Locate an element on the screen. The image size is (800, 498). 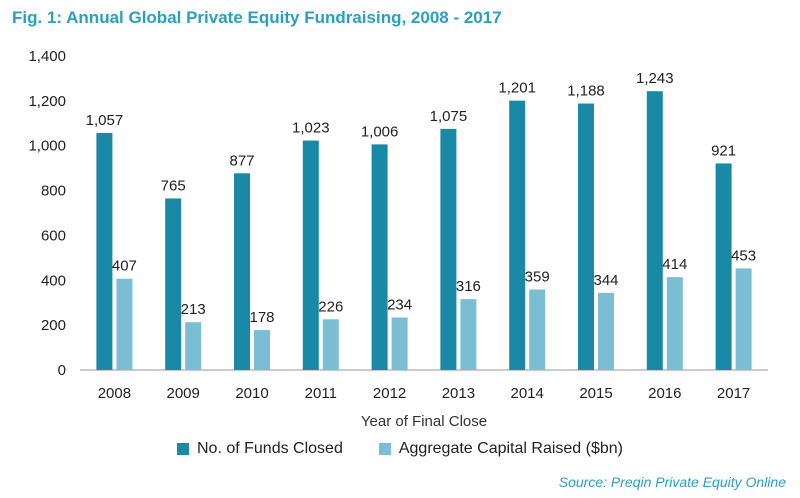
x-tick-label: 2011 is located at coordinates (321, 393).